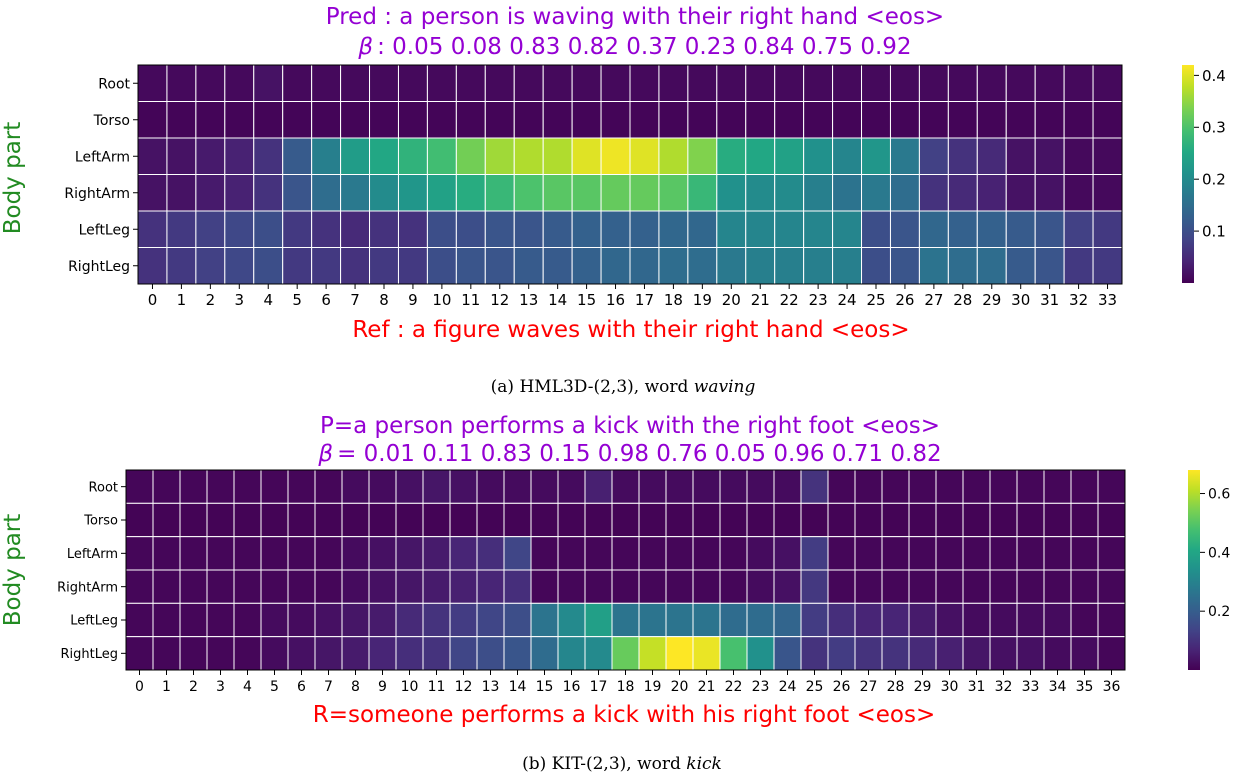  Describe the element at coordinates (328, 687) in the screenshot. I see `panel-b-col-label-7: 7` at that location.